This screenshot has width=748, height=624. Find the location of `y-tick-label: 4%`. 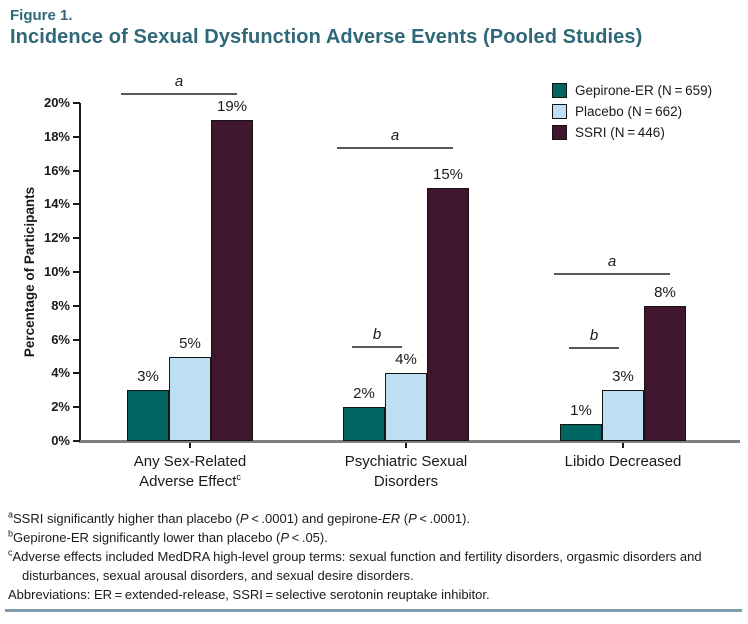

y-tick-label: 4% is located at coordinates (60, 373).